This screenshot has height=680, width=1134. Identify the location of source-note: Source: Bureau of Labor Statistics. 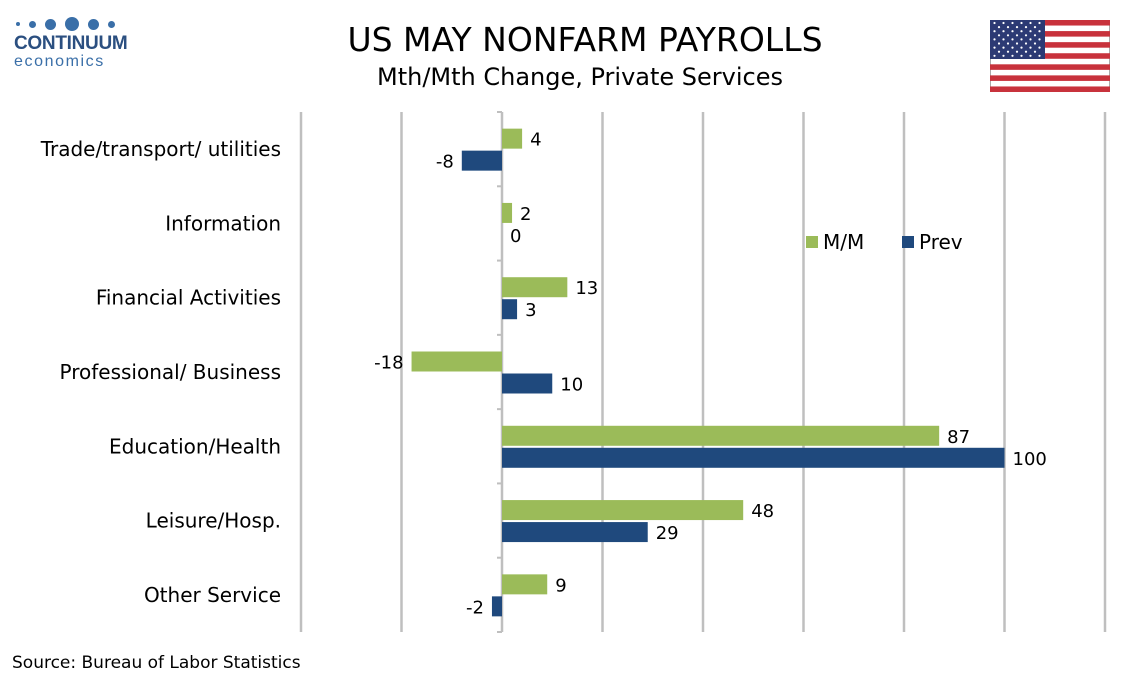
(156, 663).